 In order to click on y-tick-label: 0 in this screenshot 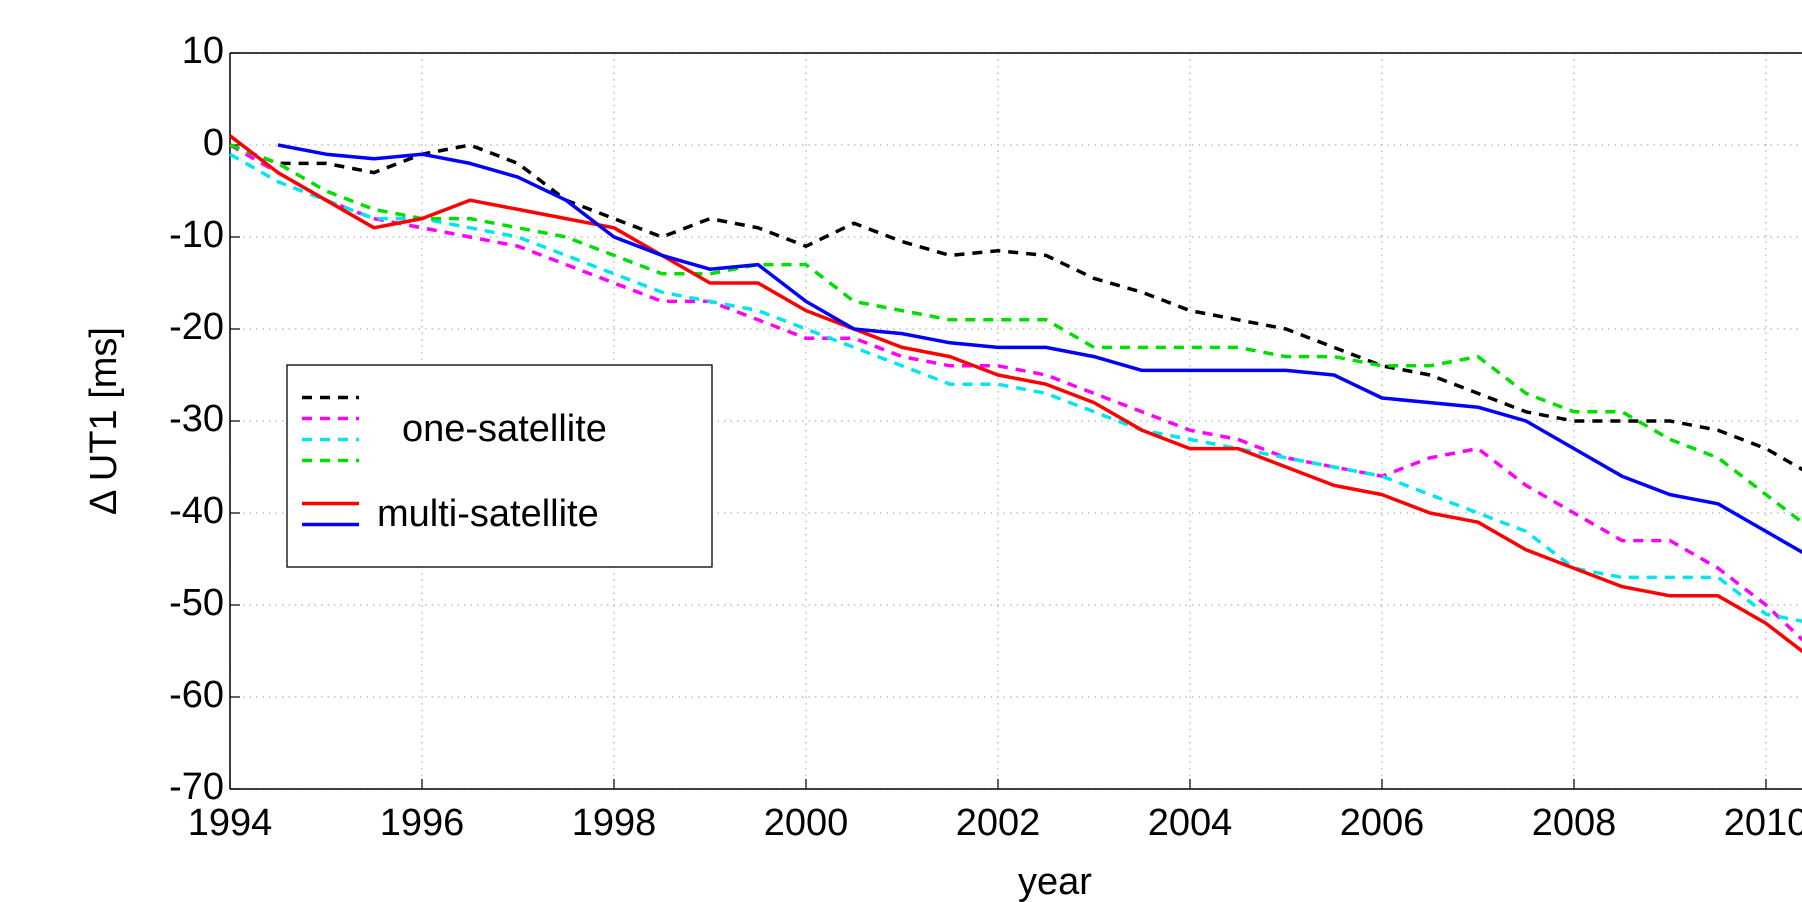, I will do `click(213, 143)`.